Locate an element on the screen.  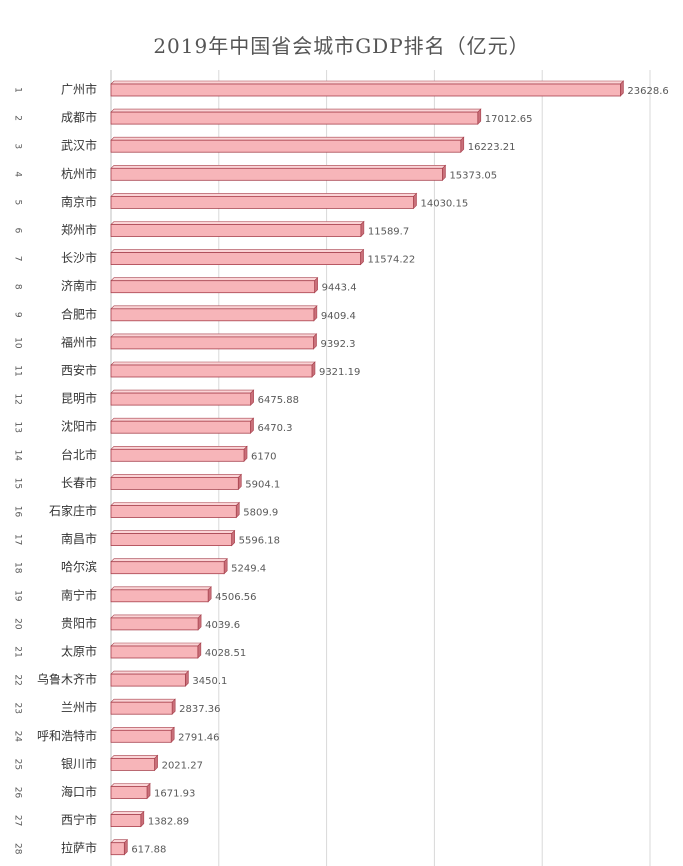
value-label: 11589.7 is located at coordinates (388, 232).